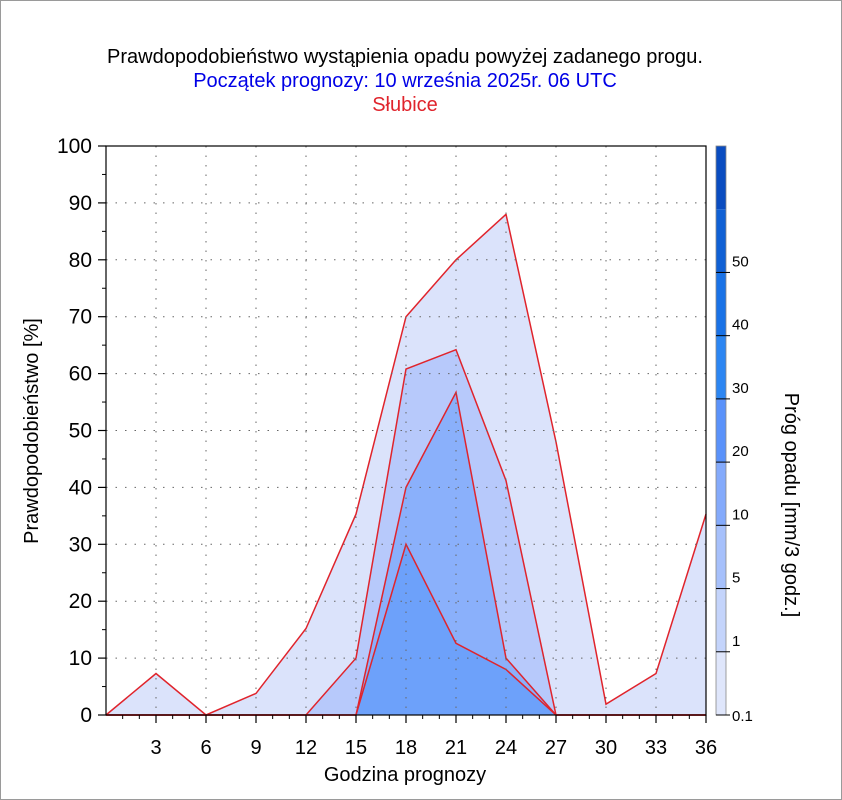  Describe the element at coordinates (86, 715) in the screenshot. I see `y-tick-label: 0` at that location.